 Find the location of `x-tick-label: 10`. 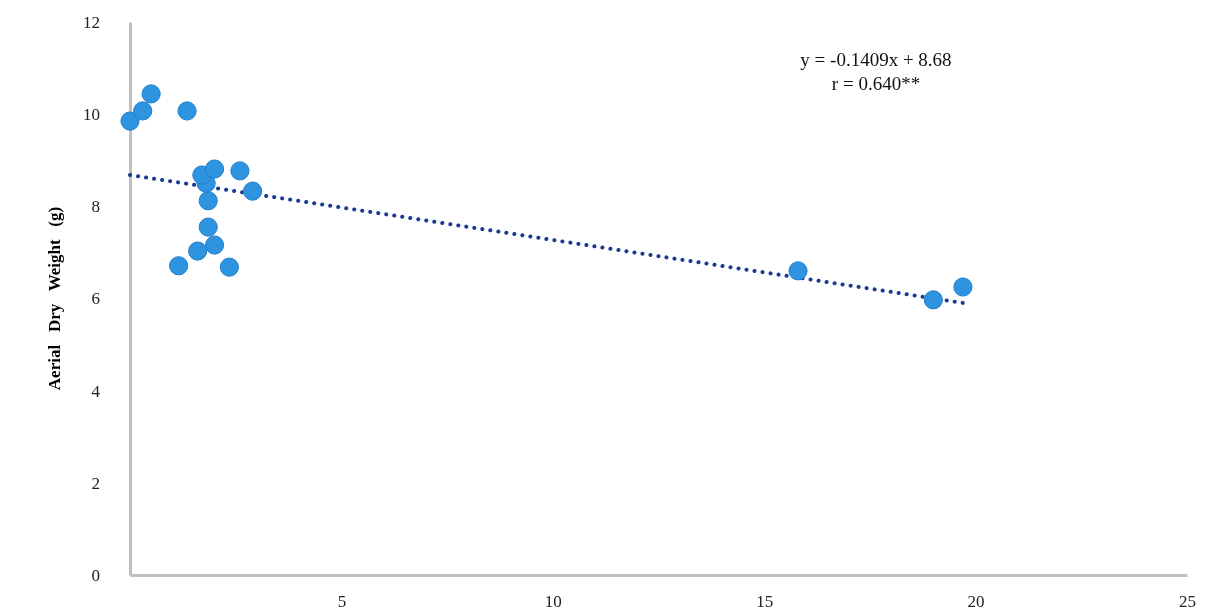

x-tick-label: 10 is located at coordinates (553, 602).